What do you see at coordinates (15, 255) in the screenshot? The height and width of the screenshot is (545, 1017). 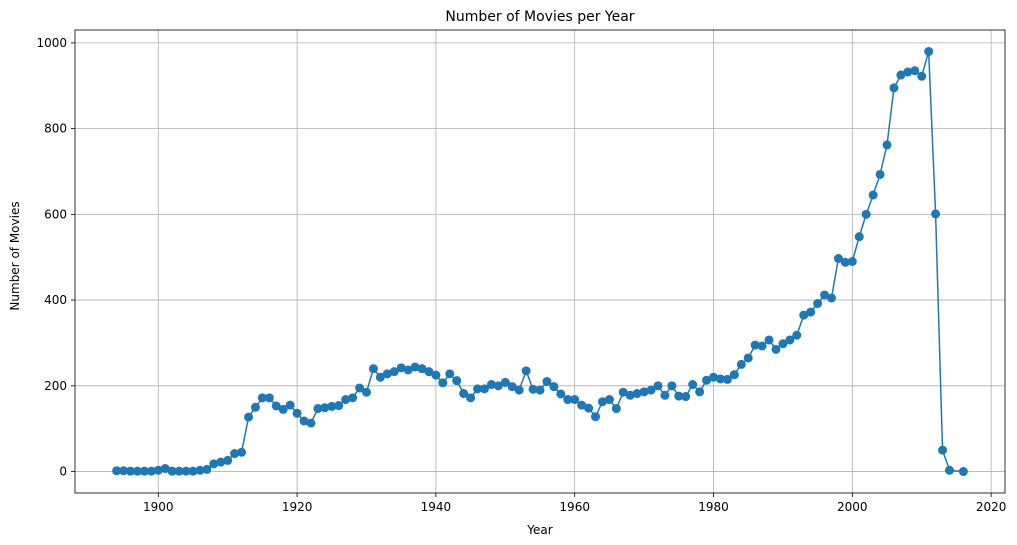 I see `y-axis-label: Number of Movies` at bounding box center [15, 255].